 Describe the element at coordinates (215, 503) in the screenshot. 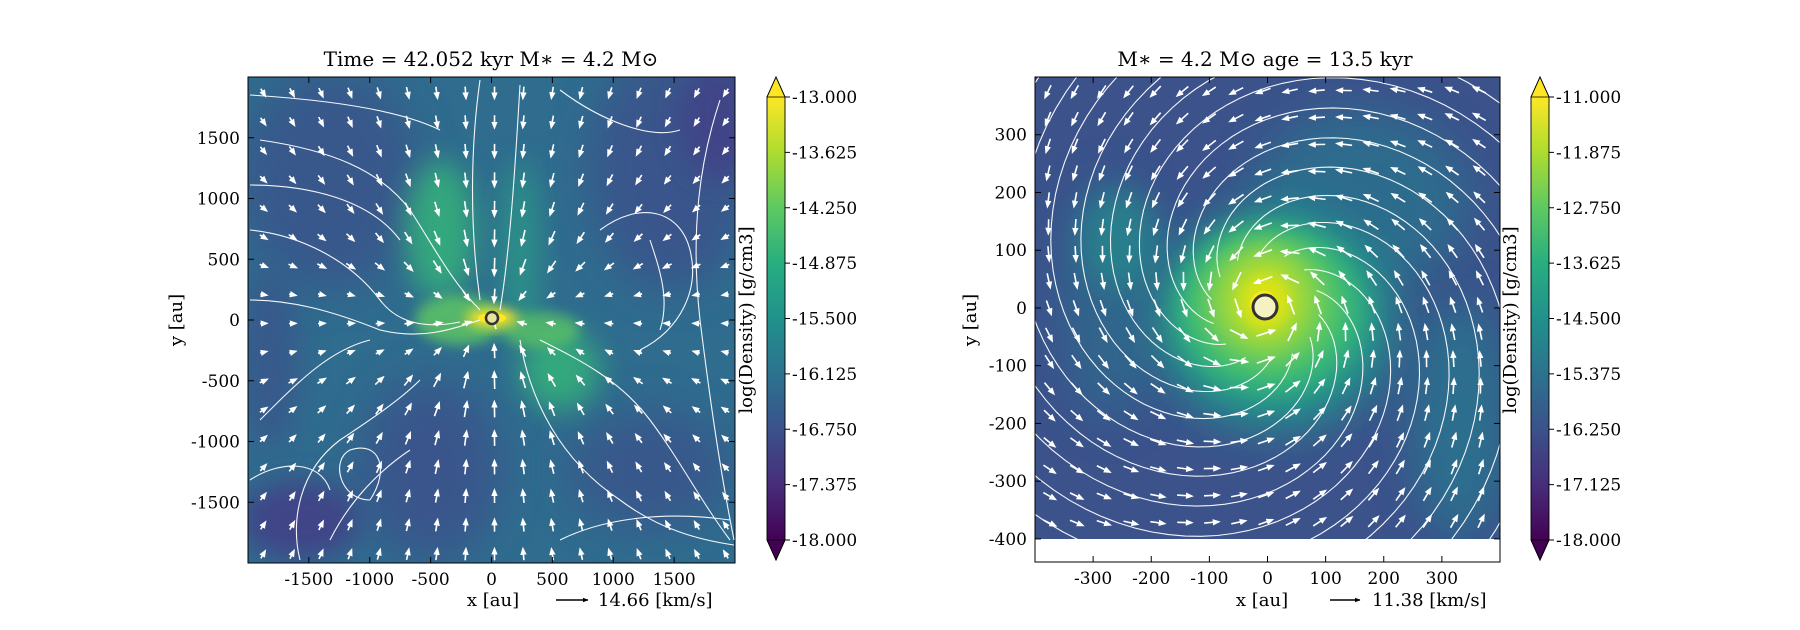

I see `y-tick-label: -1500` at that location.